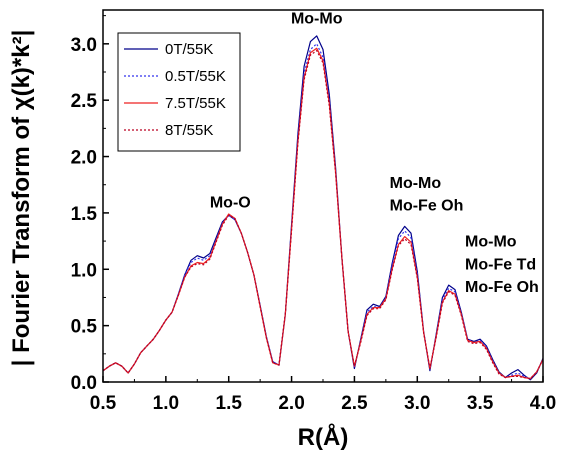 The image size is (564, 455). I want to click on annotation-label: Mo-O, so click(230, 202).